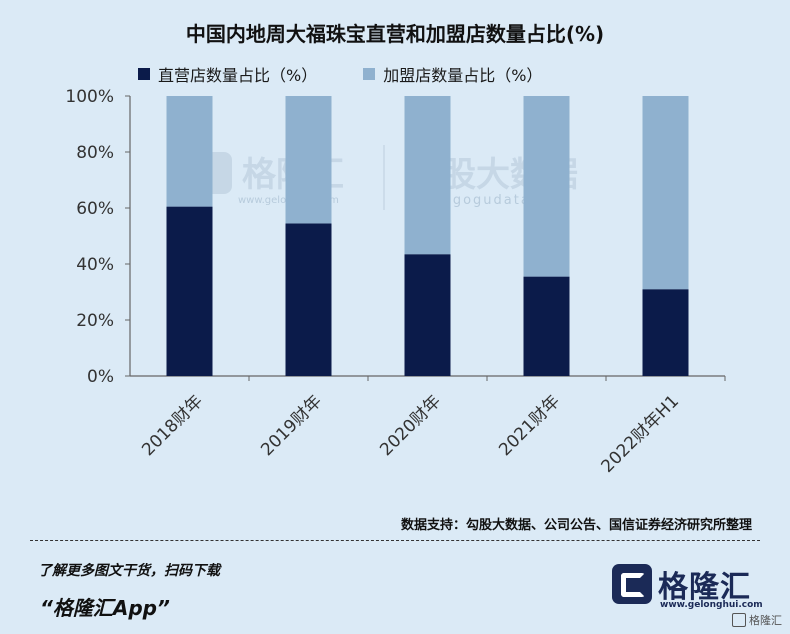  I want to click on x-tick-label: 2021财年, so click(529, 425).